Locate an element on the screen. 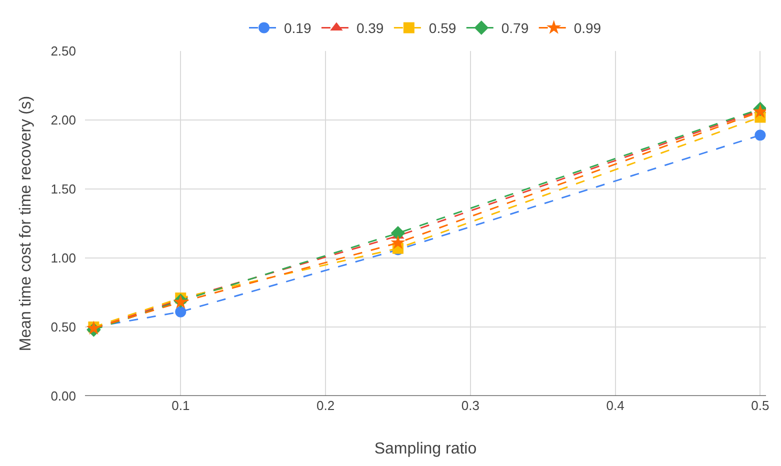 Image resolution: width=781 pixels, height=466 pixels. y-tick-label: 2.50 is located at coordinates (63, 51).